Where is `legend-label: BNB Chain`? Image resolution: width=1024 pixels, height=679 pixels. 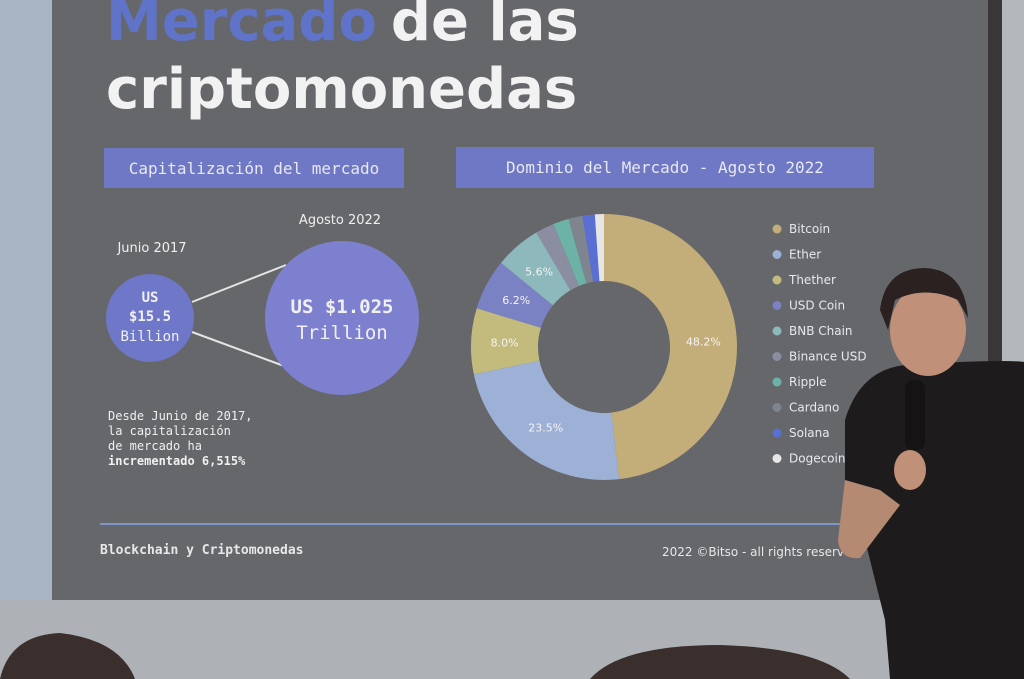 legend-label: BNB Chain is located at coordinates (821, 331).